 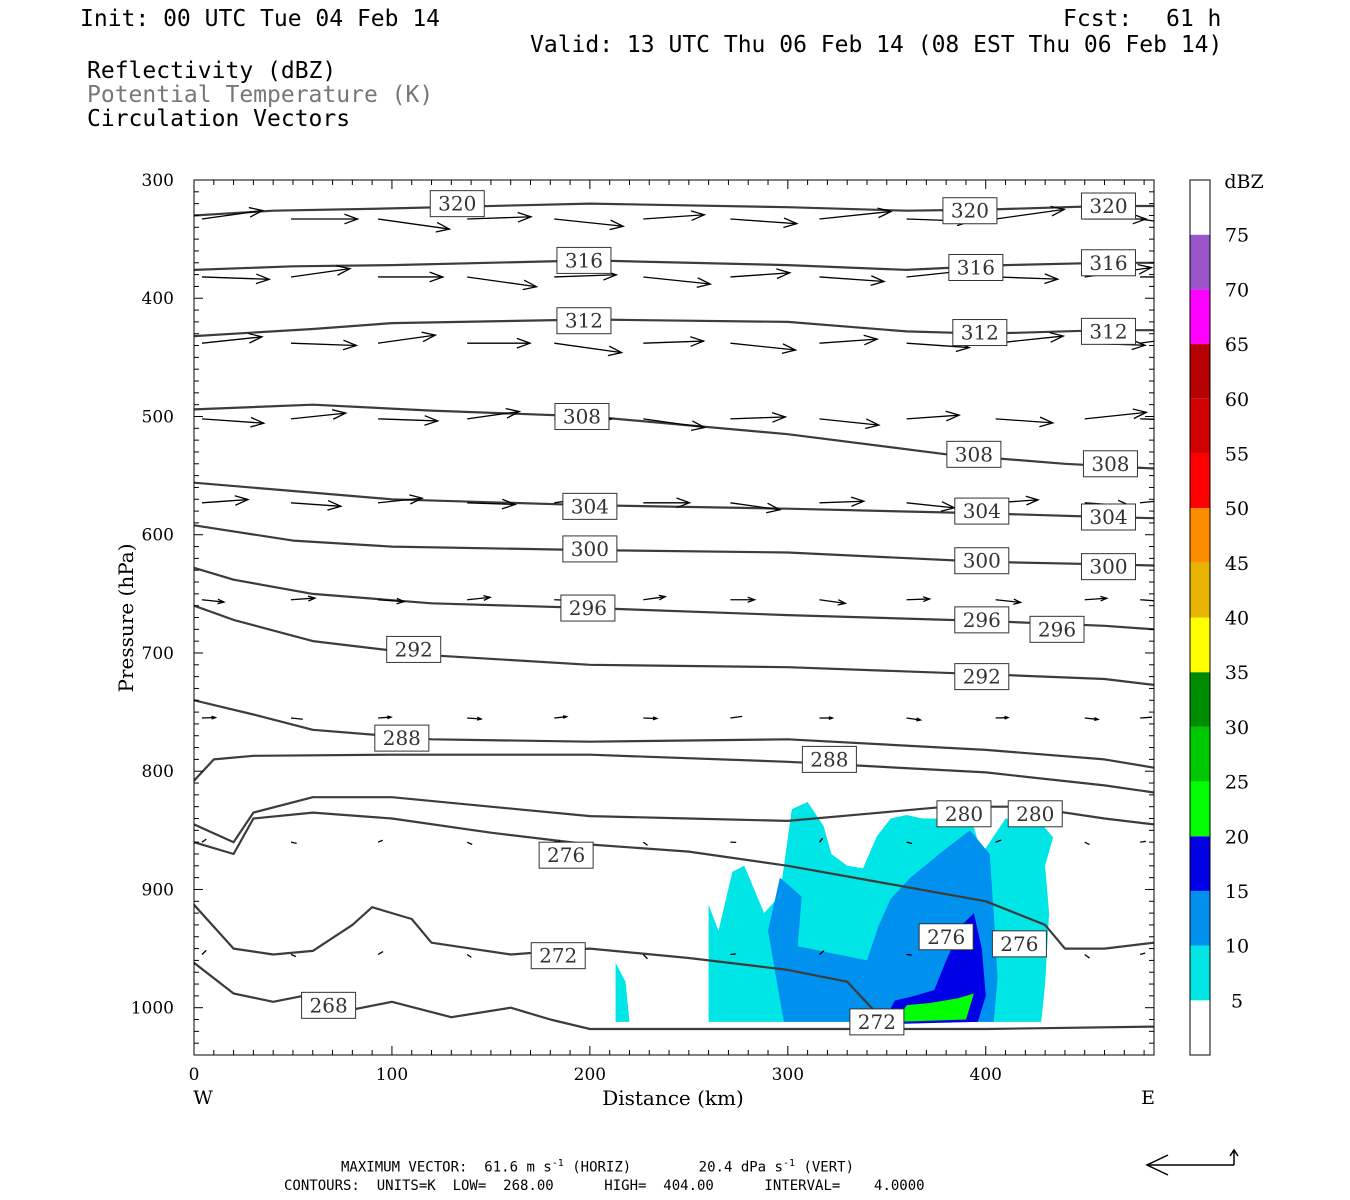 What do you see at coordinates (1108, 331) in the screenshot?
I see `theta-label-text: 312` at bounding box center [1108, 331].